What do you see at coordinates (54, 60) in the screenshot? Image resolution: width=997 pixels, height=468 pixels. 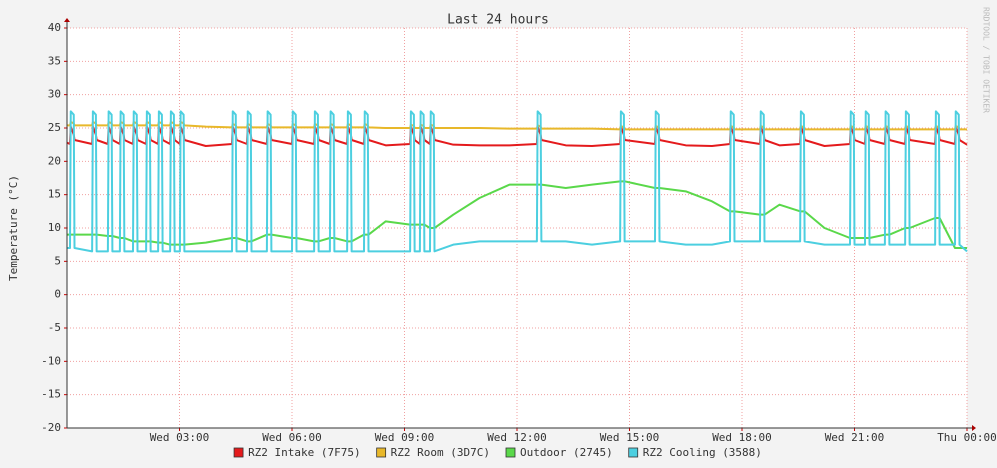 I see `y-tick-label: 35` at bounding box center [54, 60].